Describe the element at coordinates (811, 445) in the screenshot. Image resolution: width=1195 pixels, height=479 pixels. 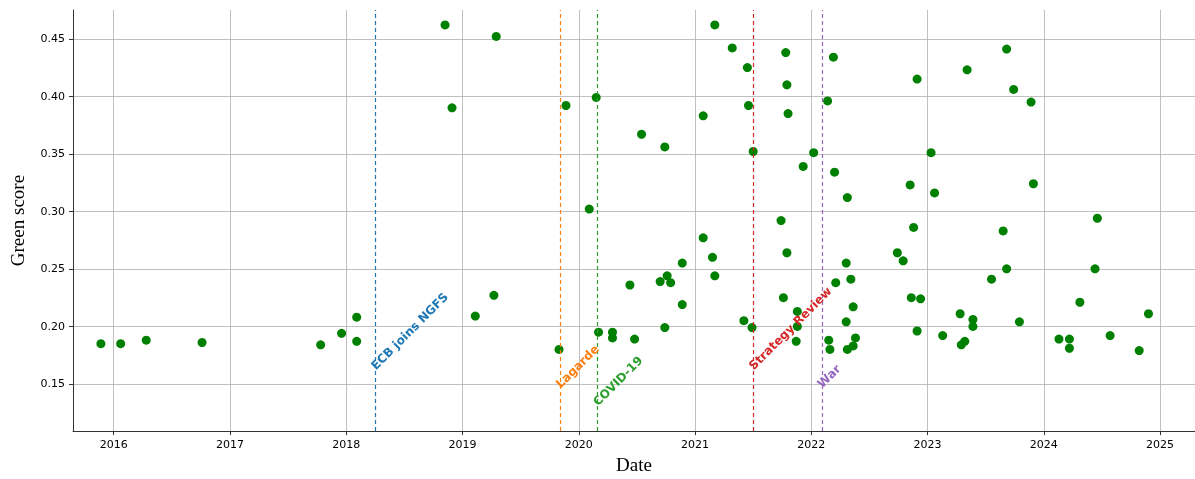
I see `x-tick-label: 2022` at that location.